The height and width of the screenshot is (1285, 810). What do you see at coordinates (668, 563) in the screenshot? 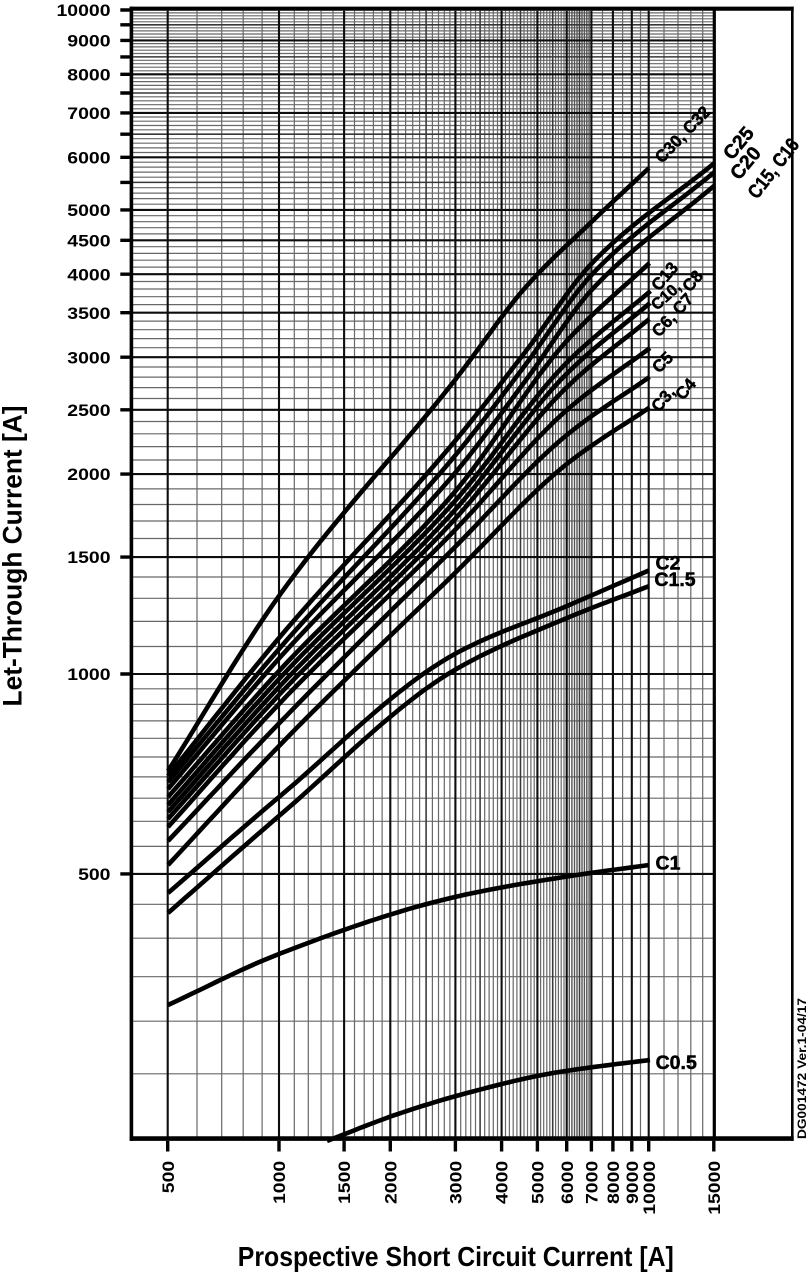
I see `svg-text: C2` at bounding box center [668, 563].